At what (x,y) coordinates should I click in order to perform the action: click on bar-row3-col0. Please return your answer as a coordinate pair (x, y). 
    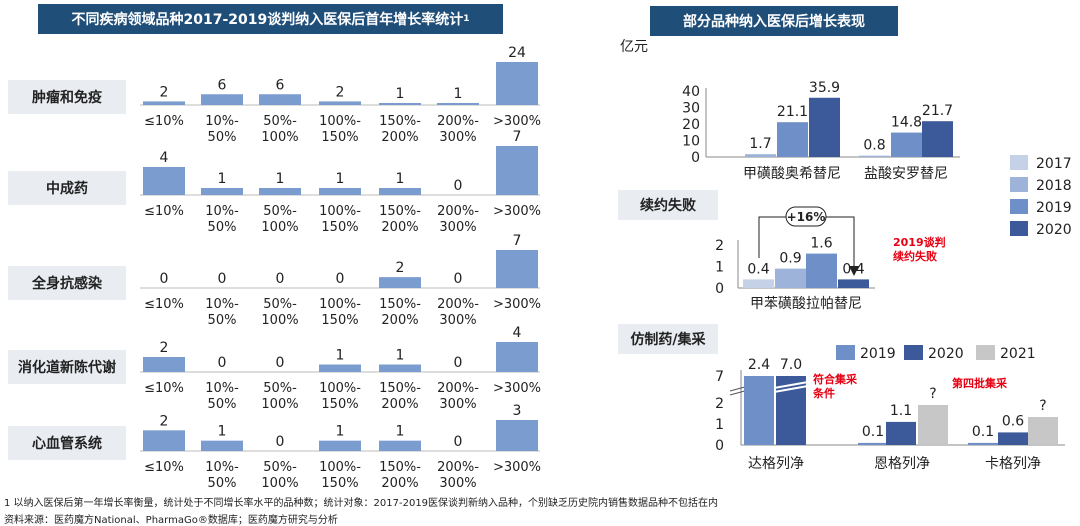
    Looking at the image, I should click on (164, 364).